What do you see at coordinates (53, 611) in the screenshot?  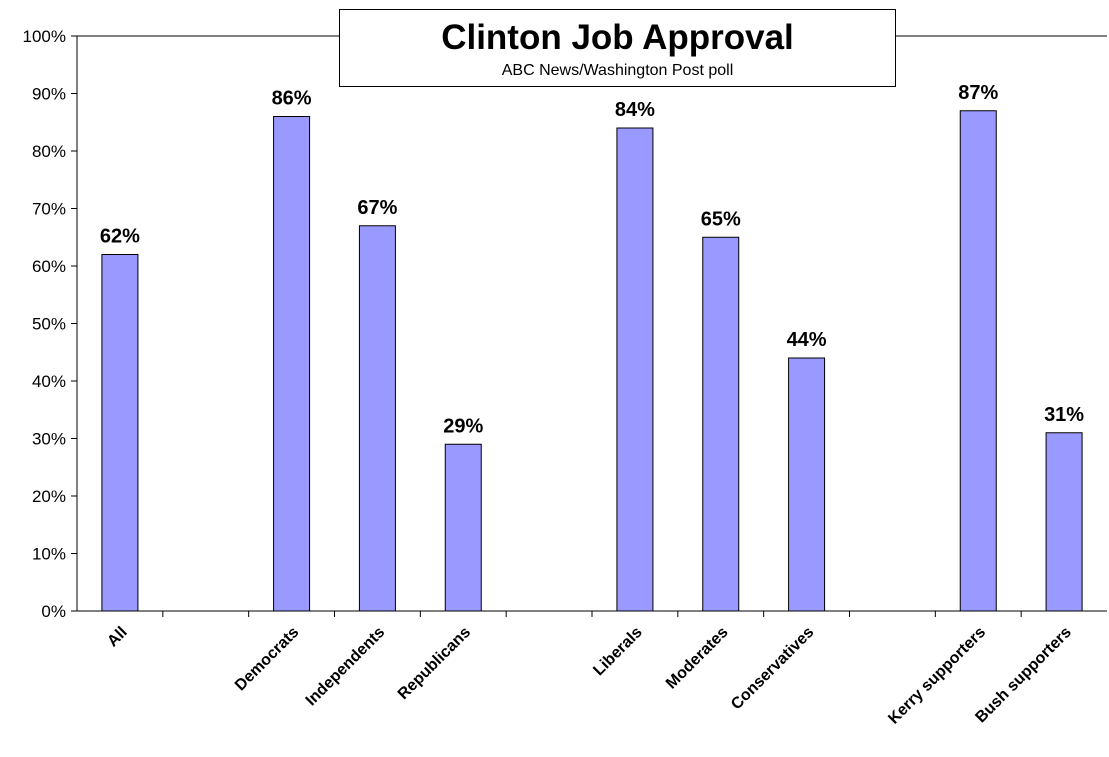 I see `y-tick-label: 0%` at bounding box center [53, 611].